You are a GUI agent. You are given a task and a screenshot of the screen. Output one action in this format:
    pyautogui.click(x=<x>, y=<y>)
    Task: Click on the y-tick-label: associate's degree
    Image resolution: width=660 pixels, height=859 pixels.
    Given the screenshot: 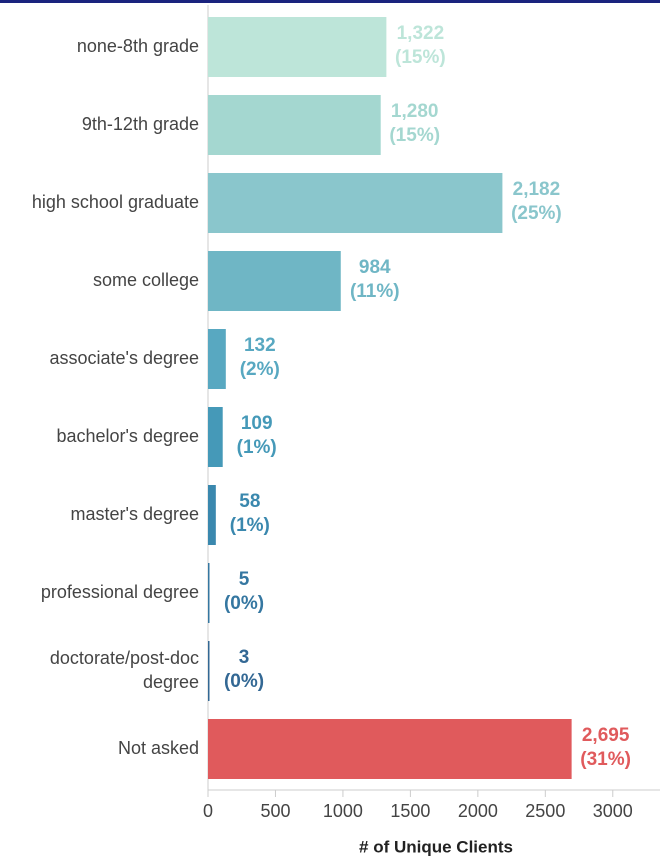 What is the action you would take?
    pyautogui.click(x=124, y=358)
    